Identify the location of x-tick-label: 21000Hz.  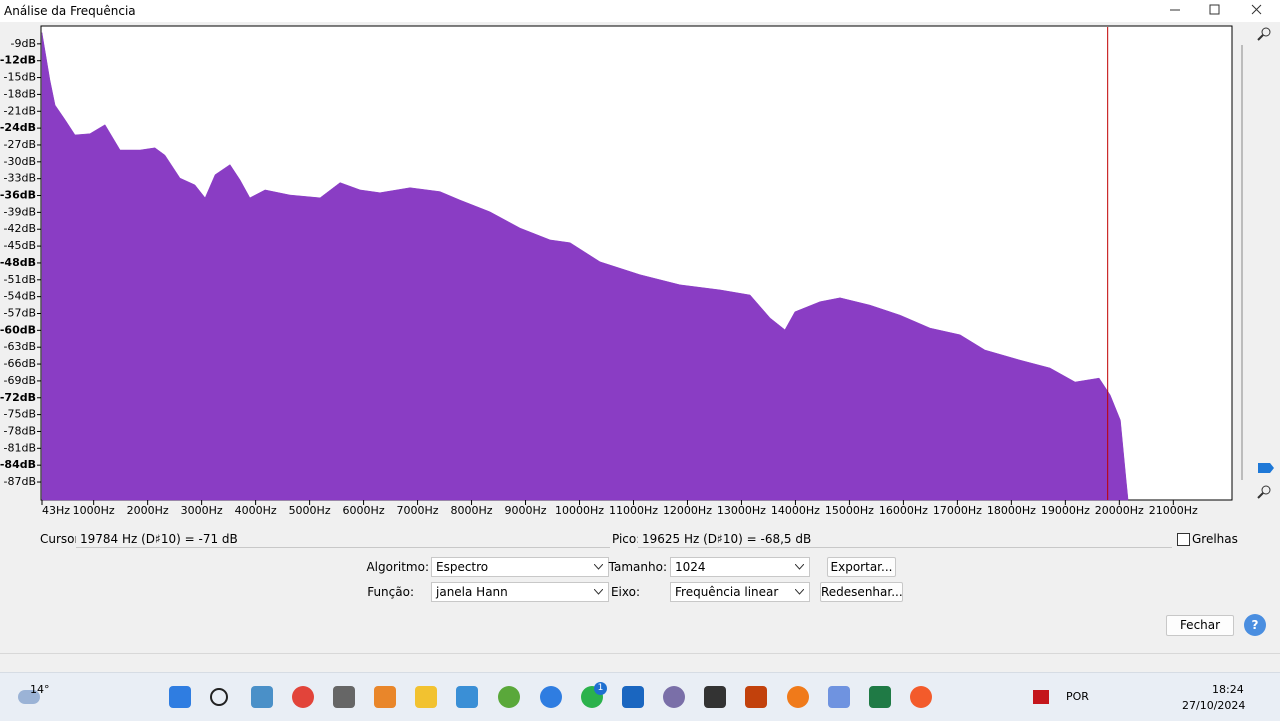
(1173, 510).